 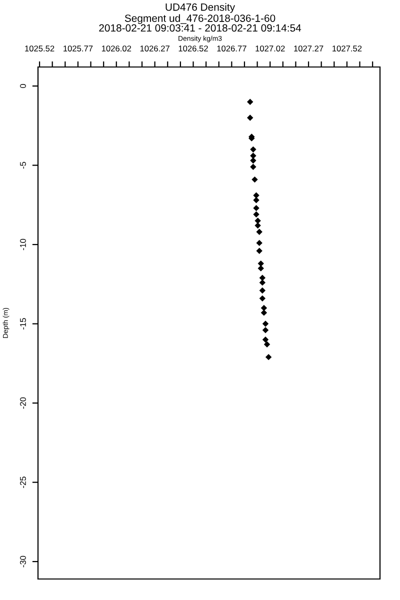 I want to click on y-tick-label: -25, so click(x=23, y=482).